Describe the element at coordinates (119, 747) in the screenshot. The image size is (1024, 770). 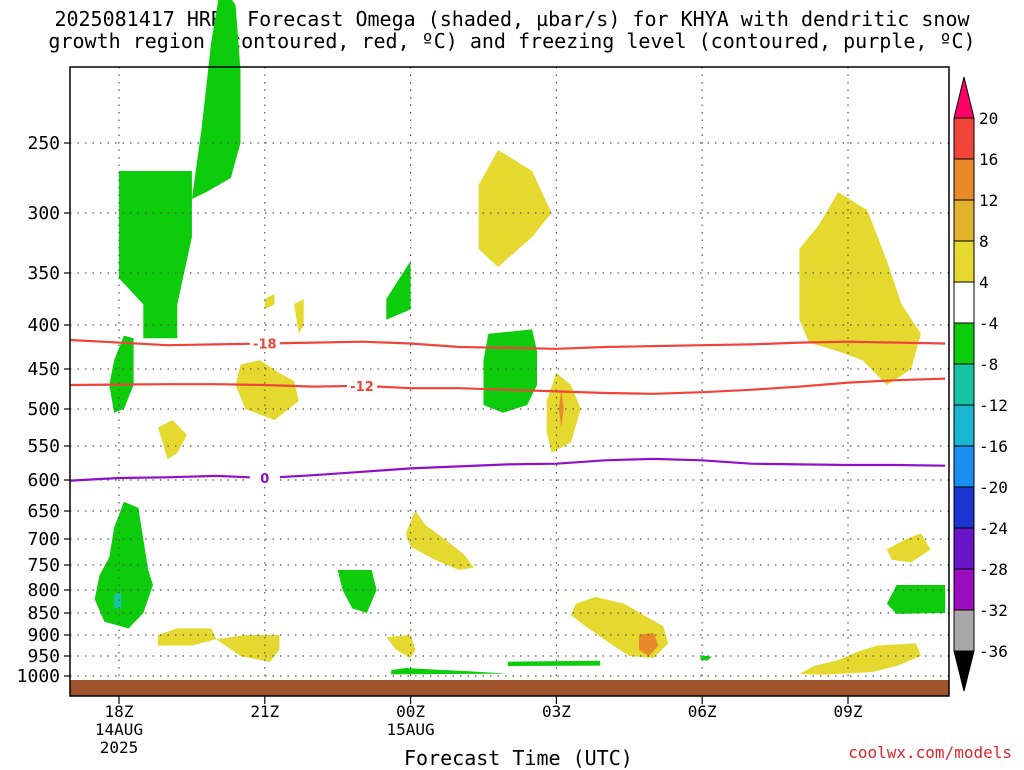
I see `x-tick-sublabel: 2025` at that location.